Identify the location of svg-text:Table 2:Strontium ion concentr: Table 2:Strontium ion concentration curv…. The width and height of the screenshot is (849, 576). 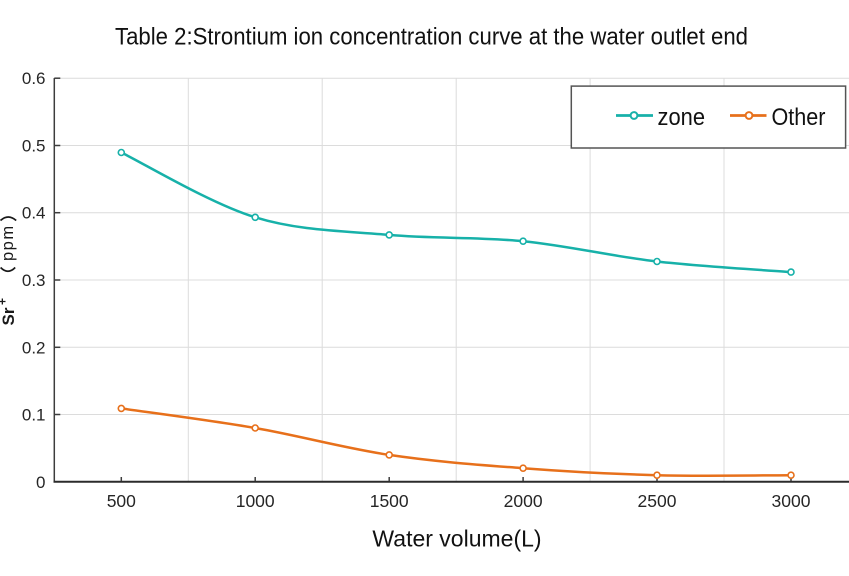
(431, 37).